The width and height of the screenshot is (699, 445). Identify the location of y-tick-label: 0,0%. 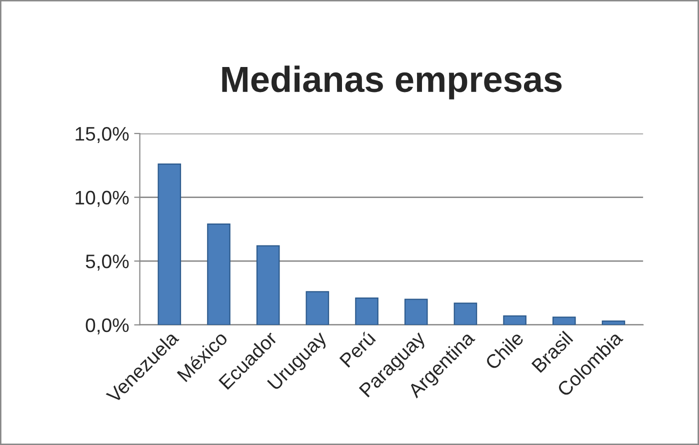
(107, 326).